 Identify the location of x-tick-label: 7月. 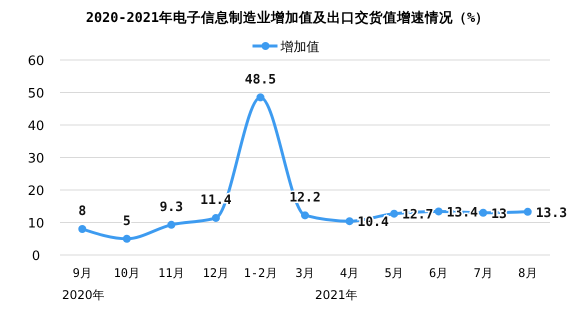
(483, 273).